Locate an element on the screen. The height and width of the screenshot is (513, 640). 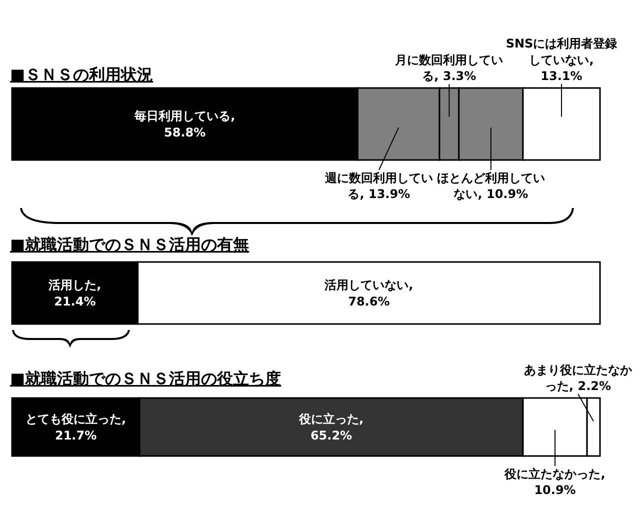
data-label: 役に立たなかった, 10.9% is located at coordinates (555, 482).